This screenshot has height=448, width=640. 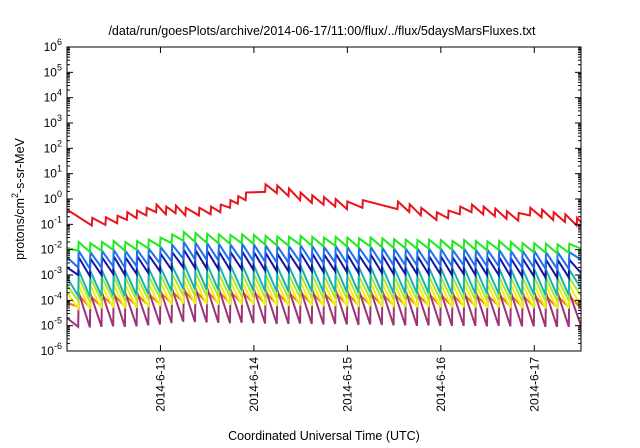 What do you see at coordinates (347, 384) in the screenshot?
I see `x-tick-label: 2014-6-15` at bounding box center [347, 384].